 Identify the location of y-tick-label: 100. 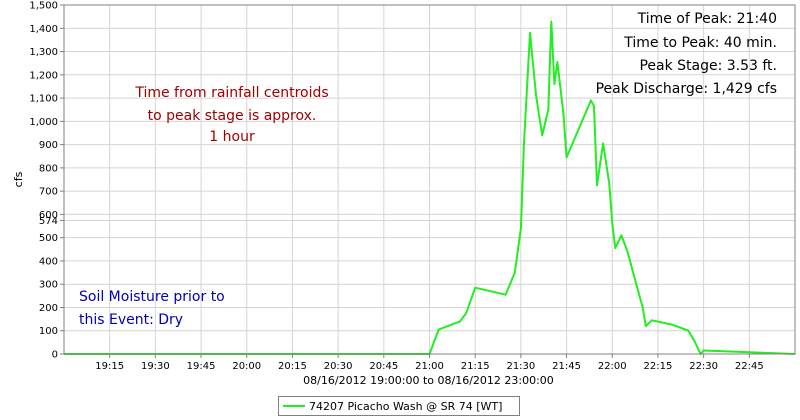
(48, 331).